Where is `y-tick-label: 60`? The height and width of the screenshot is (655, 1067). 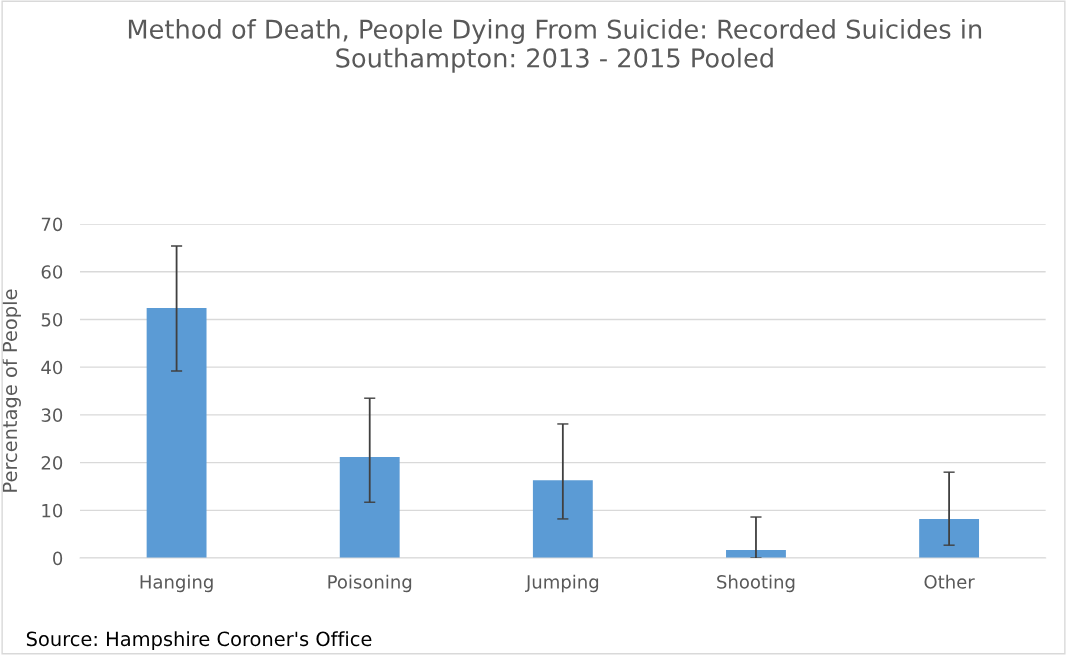
y-tick-label: 60 is located at coordinates (52, 272).